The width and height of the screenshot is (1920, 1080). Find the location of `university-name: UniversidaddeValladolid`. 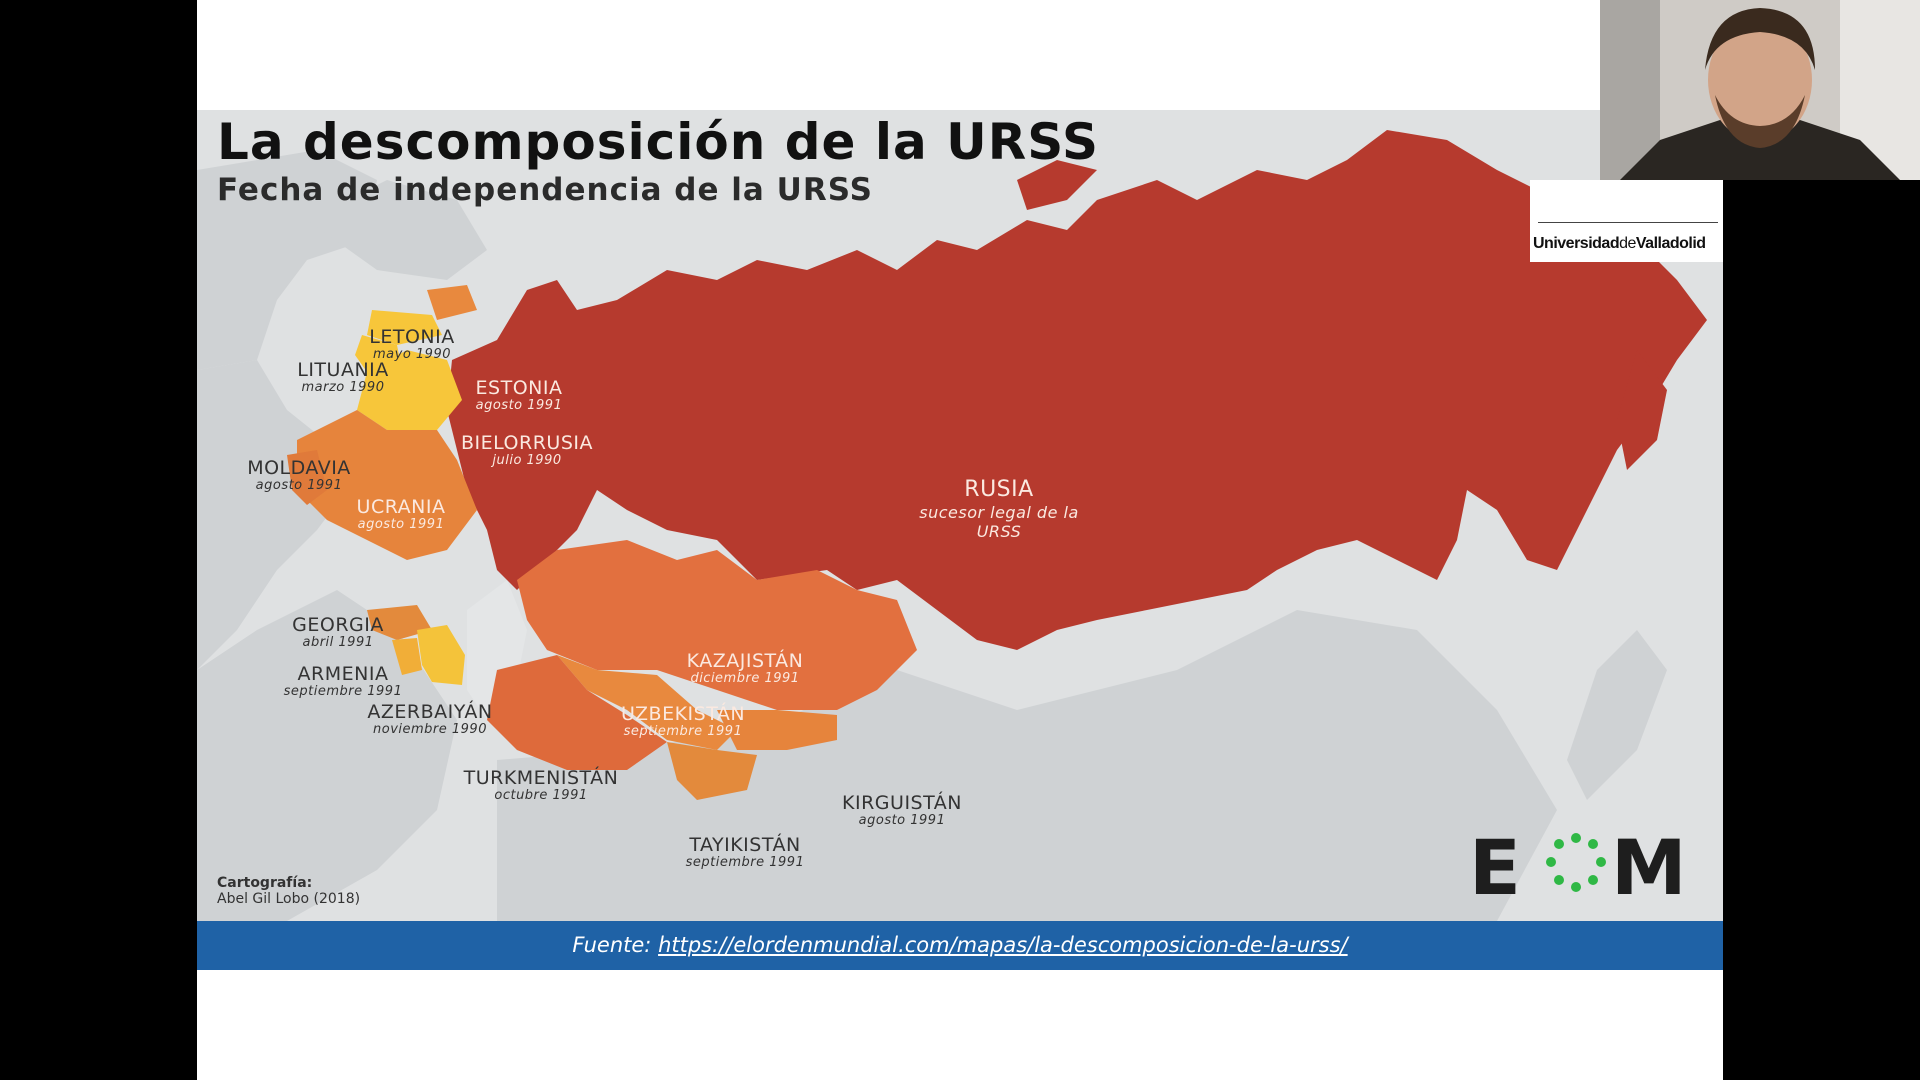

university-name: UniversidaddeValladolid is located at coordinates (1619, 244).